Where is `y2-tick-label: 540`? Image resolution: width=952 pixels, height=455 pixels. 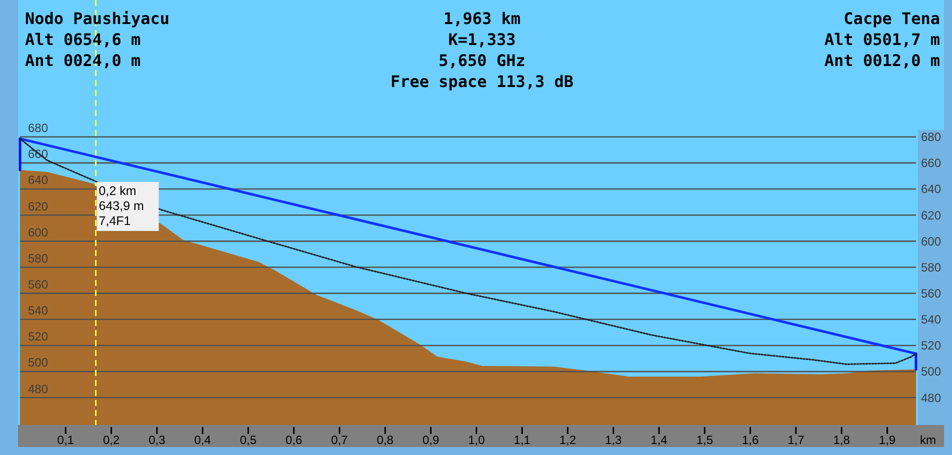
y2-tick-label: 540 is located at coordinates (931, 319).